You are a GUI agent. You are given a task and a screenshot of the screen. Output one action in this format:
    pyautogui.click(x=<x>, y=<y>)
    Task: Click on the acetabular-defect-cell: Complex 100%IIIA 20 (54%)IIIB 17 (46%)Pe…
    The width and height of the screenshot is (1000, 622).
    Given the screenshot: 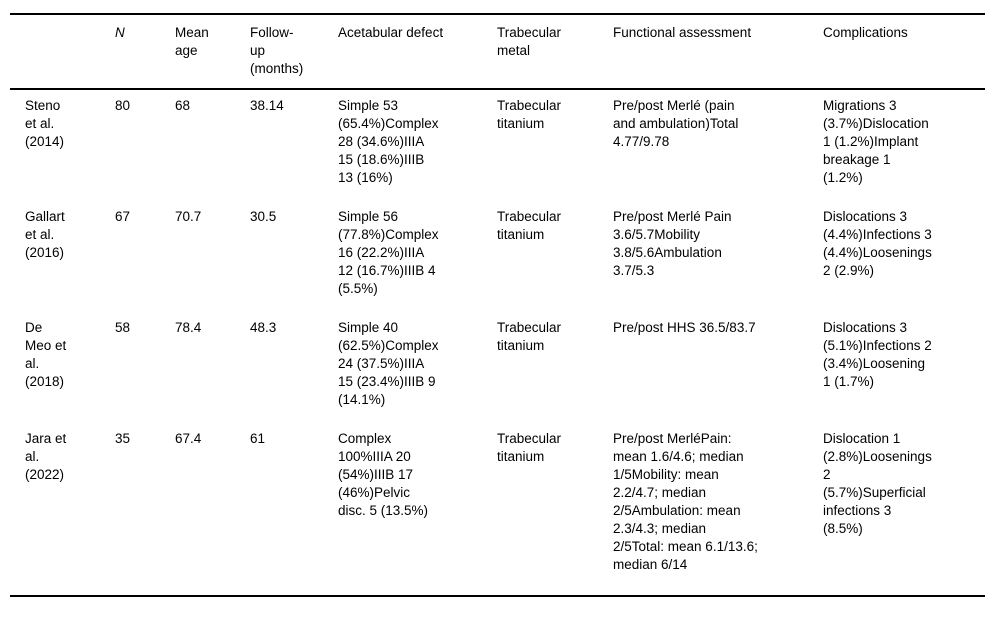 What is the action you would take?
    pyautogui.click(x=383, y=474)
    